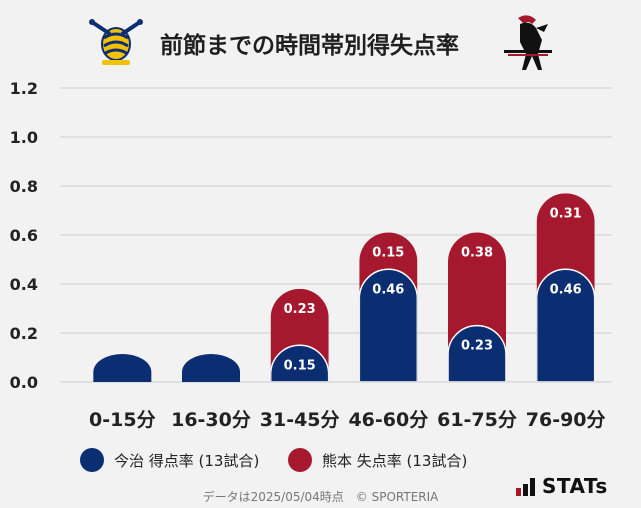  Describe the element at coordinates (309, 46) in the screenshot. I see `chart-title: 前節までの時間帯別得失点率` at that location.